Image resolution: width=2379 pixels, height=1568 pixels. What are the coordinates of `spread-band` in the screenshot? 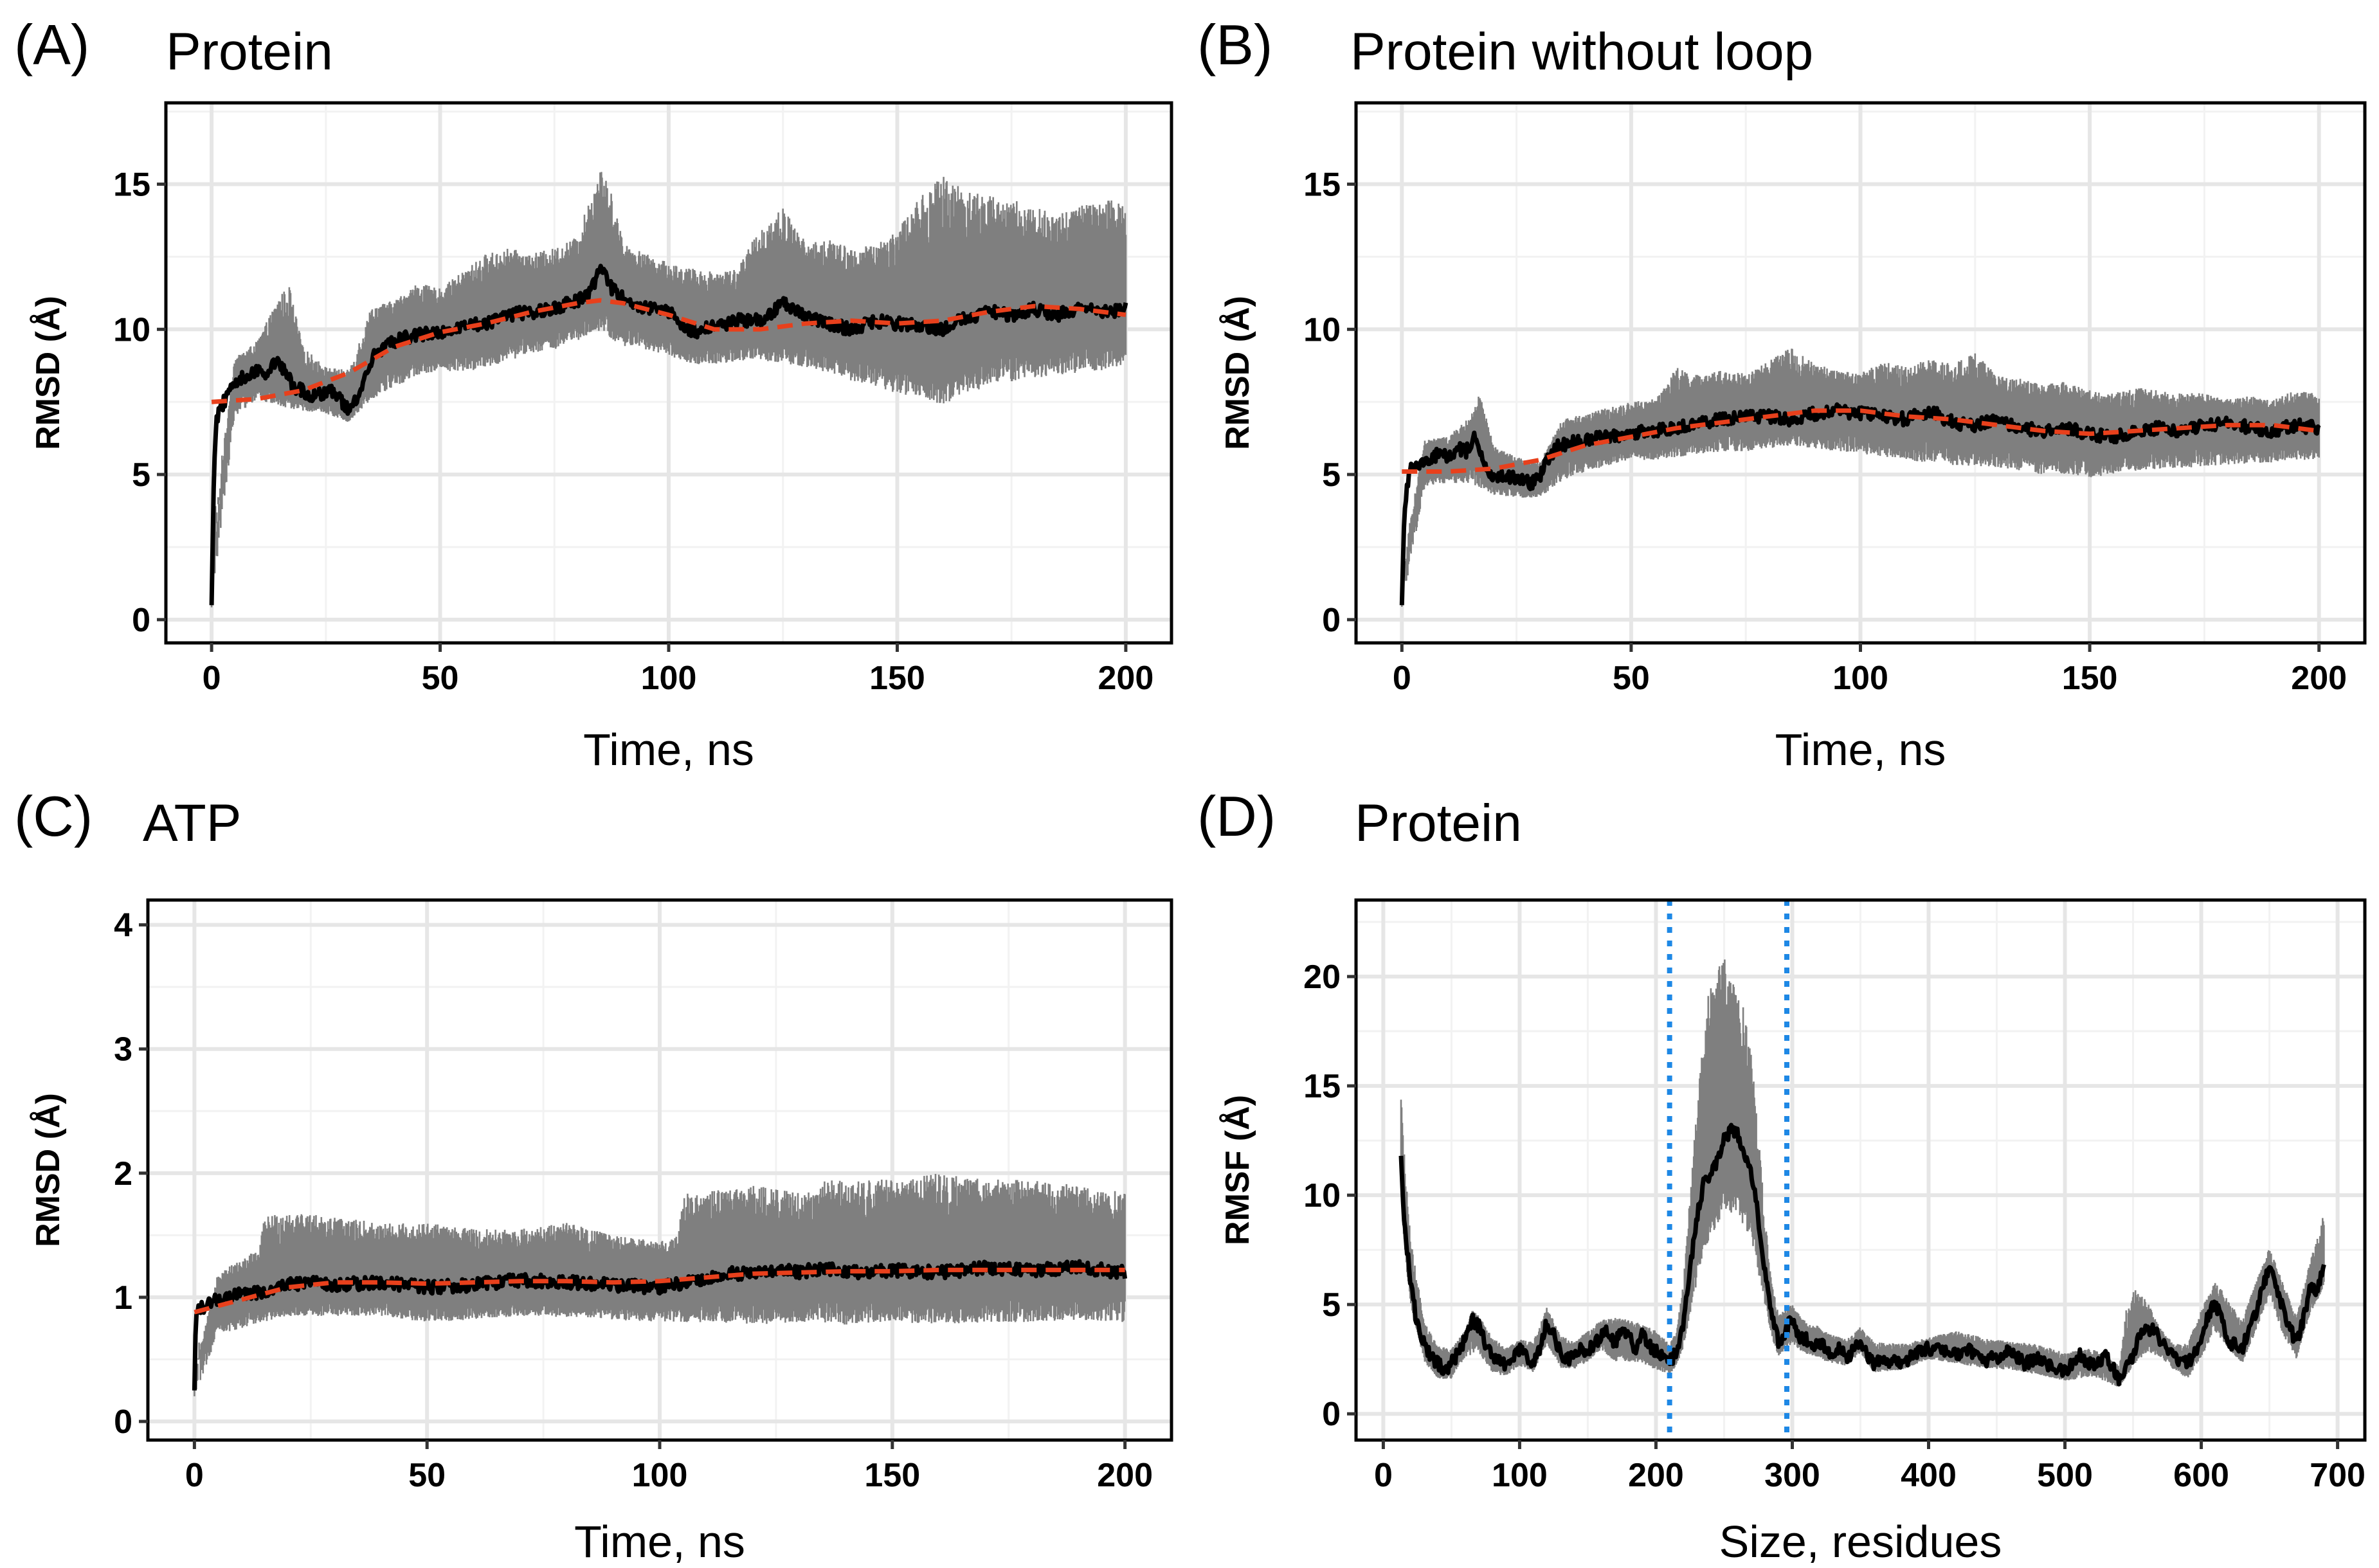 It's located at (1862, 1173).